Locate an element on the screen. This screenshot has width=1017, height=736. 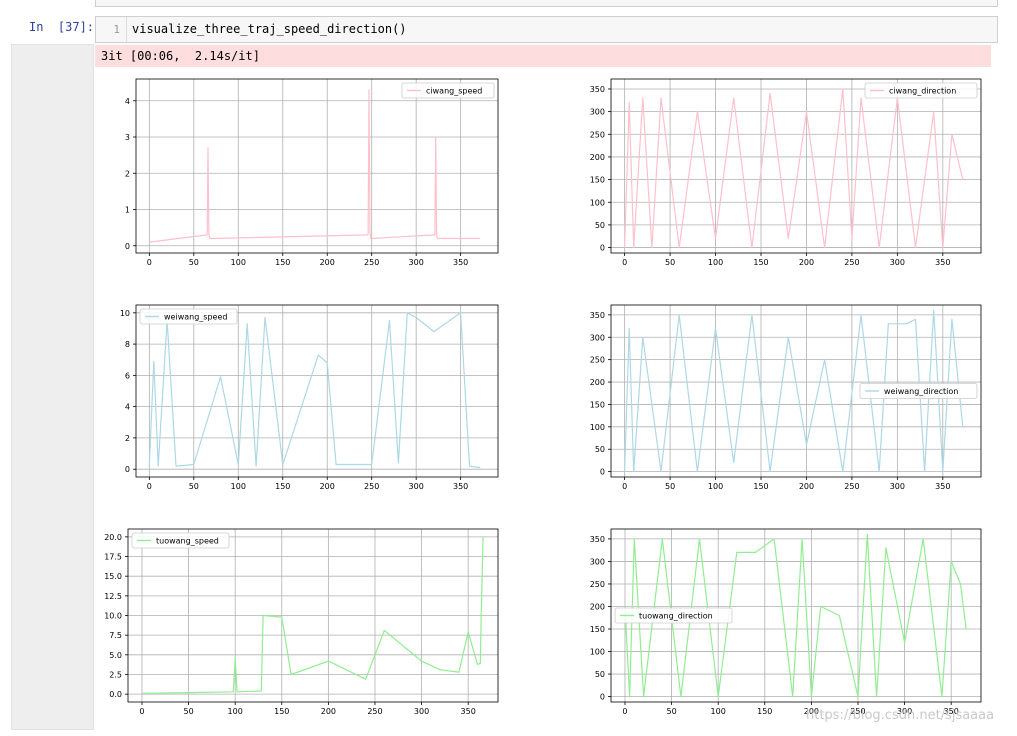
code-line: visualize_three_traj_speed_direction() is located at coordinates (269, 29).